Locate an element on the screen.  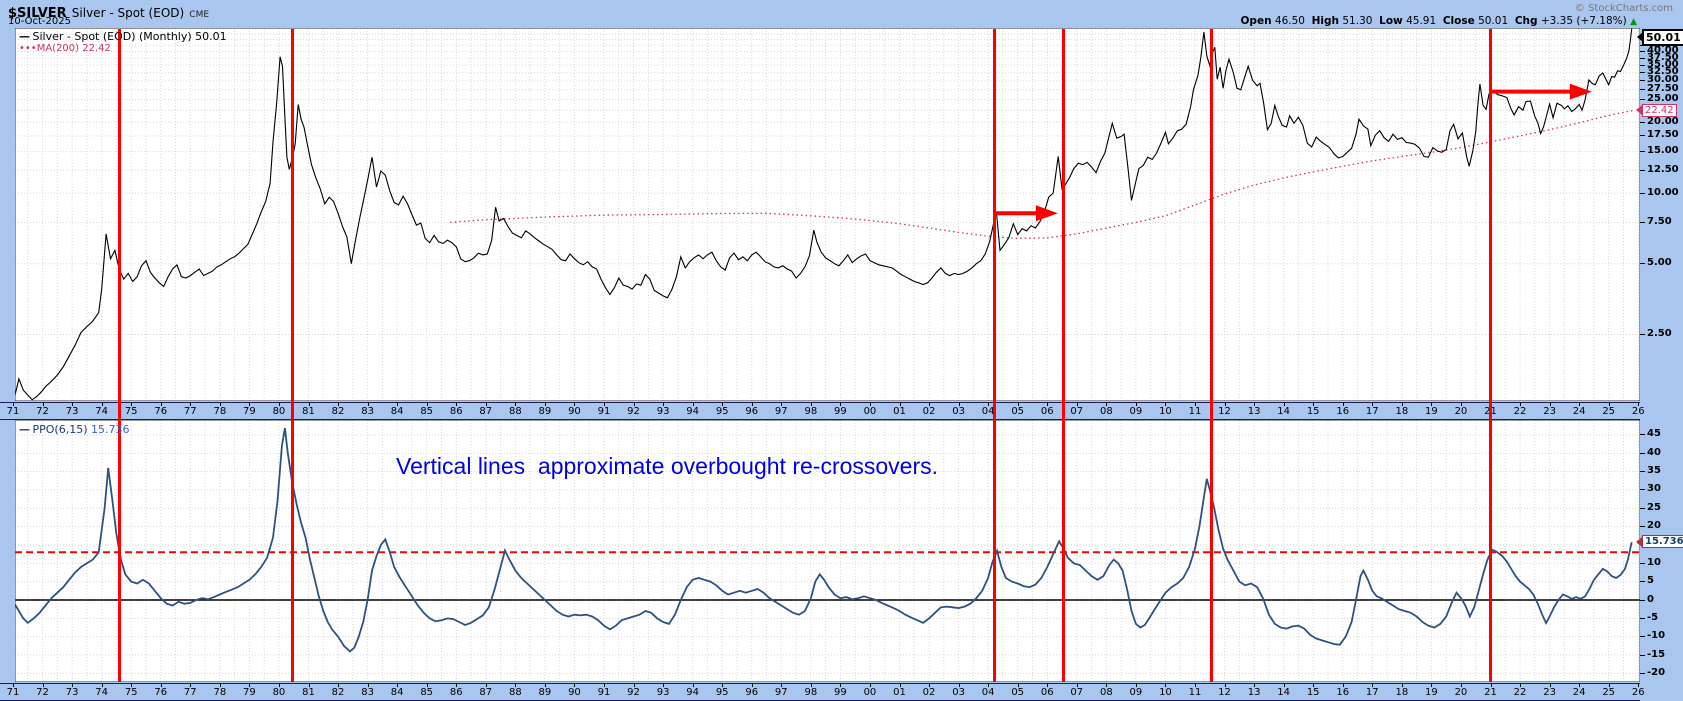
year-label: 79 is located at coordinates (249, 692).